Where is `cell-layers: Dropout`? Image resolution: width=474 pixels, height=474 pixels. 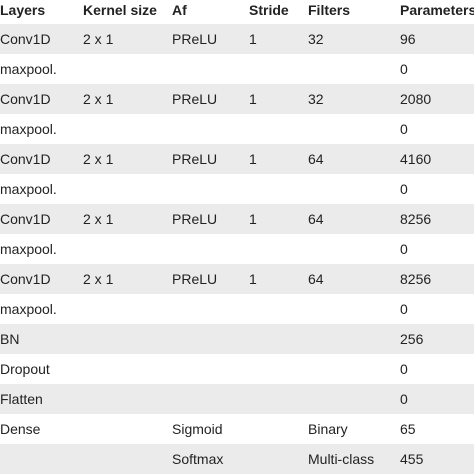 cell-layers: Dropout is located at coordinates (25, 369).